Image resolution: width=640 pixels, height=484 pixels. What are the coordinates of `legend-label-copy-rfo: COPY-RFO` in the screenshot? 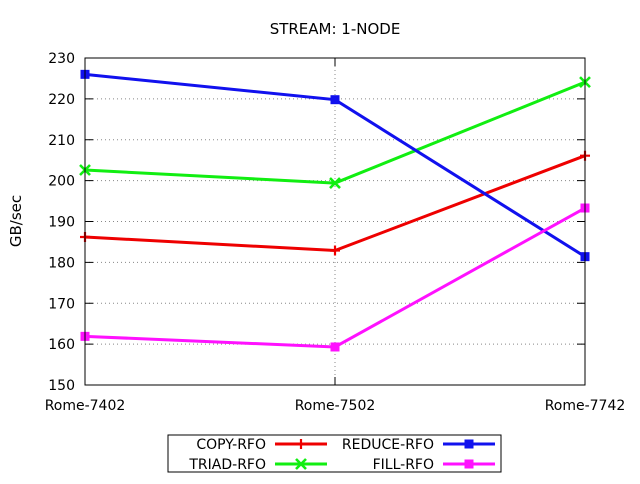 It's located at (231, 445).